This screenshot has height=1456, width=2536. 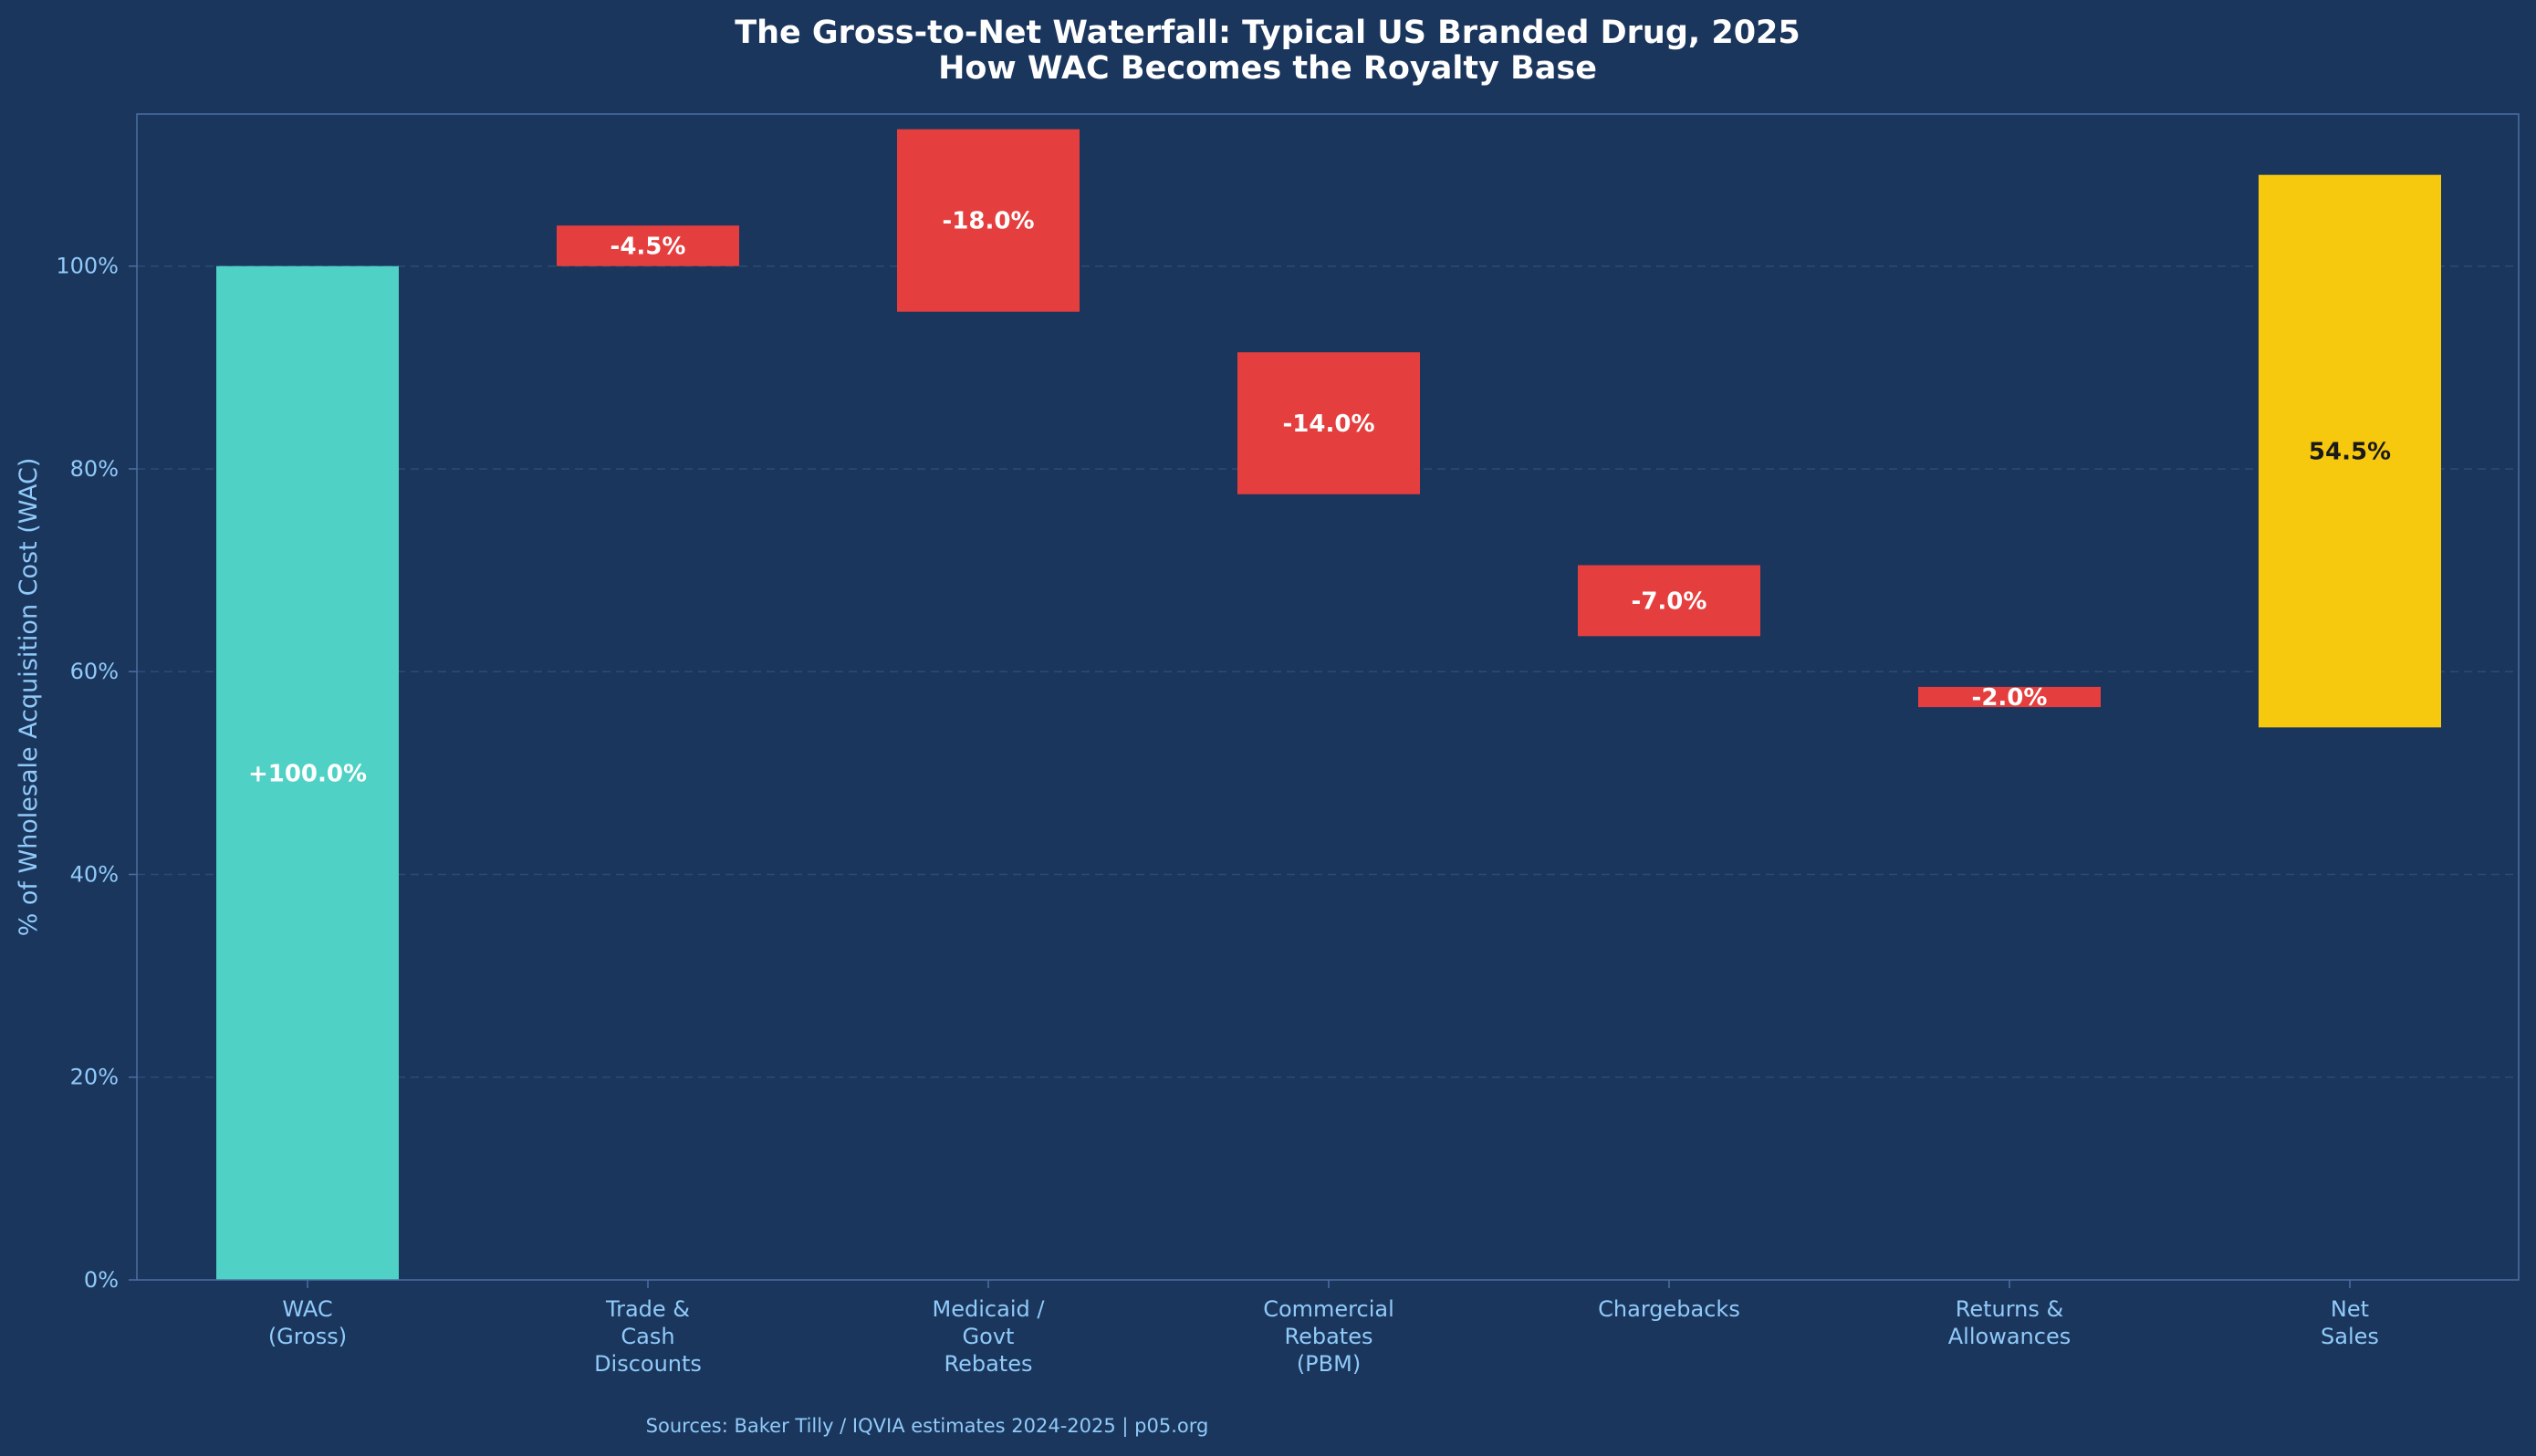 What do you see at coordinates (1669, 1309) in the screenshot?
I see `x-tick-label: Chargebacks` at bounding box center [1669, 1309].